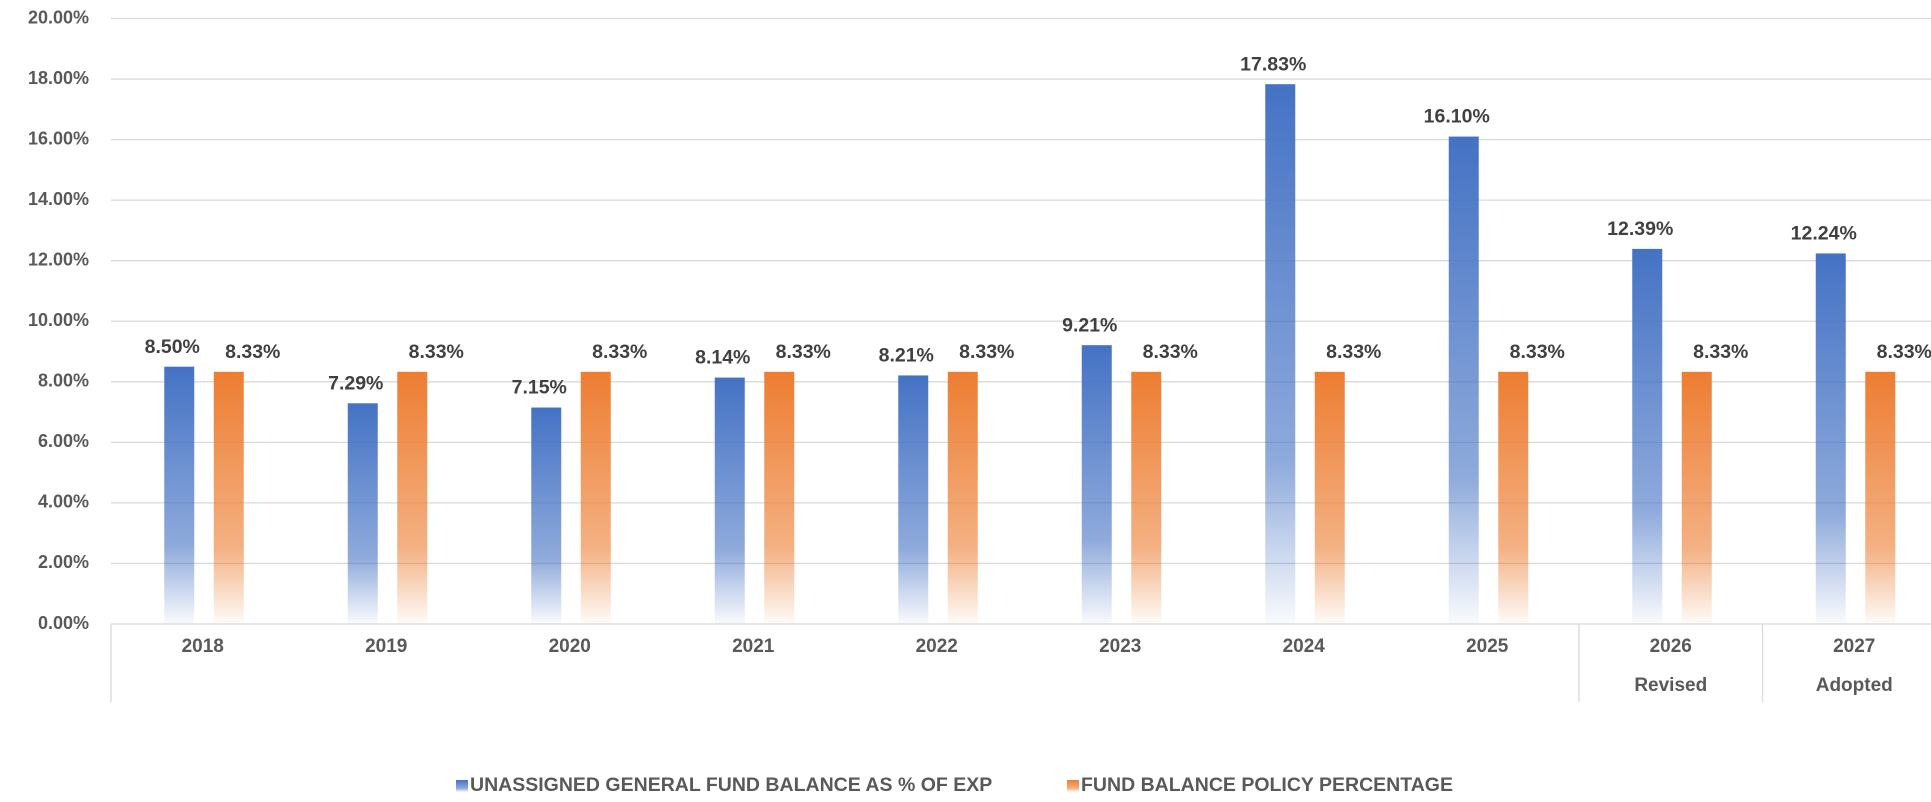 The height and width of the screenshot is (802, 1931). Describe the element at coordinates (58, 78) in the screenshot. I see `y-tick-label: 18.00%` at that location.